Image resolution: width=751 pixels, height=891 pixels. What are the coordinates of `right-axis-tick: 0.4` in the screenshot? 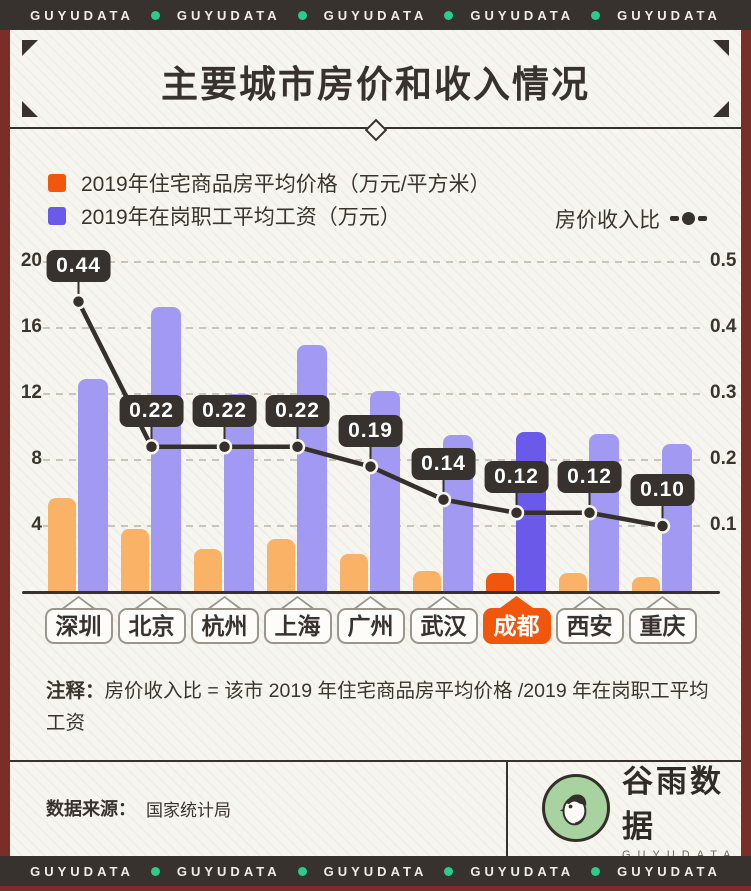 It's located at (723, 326).